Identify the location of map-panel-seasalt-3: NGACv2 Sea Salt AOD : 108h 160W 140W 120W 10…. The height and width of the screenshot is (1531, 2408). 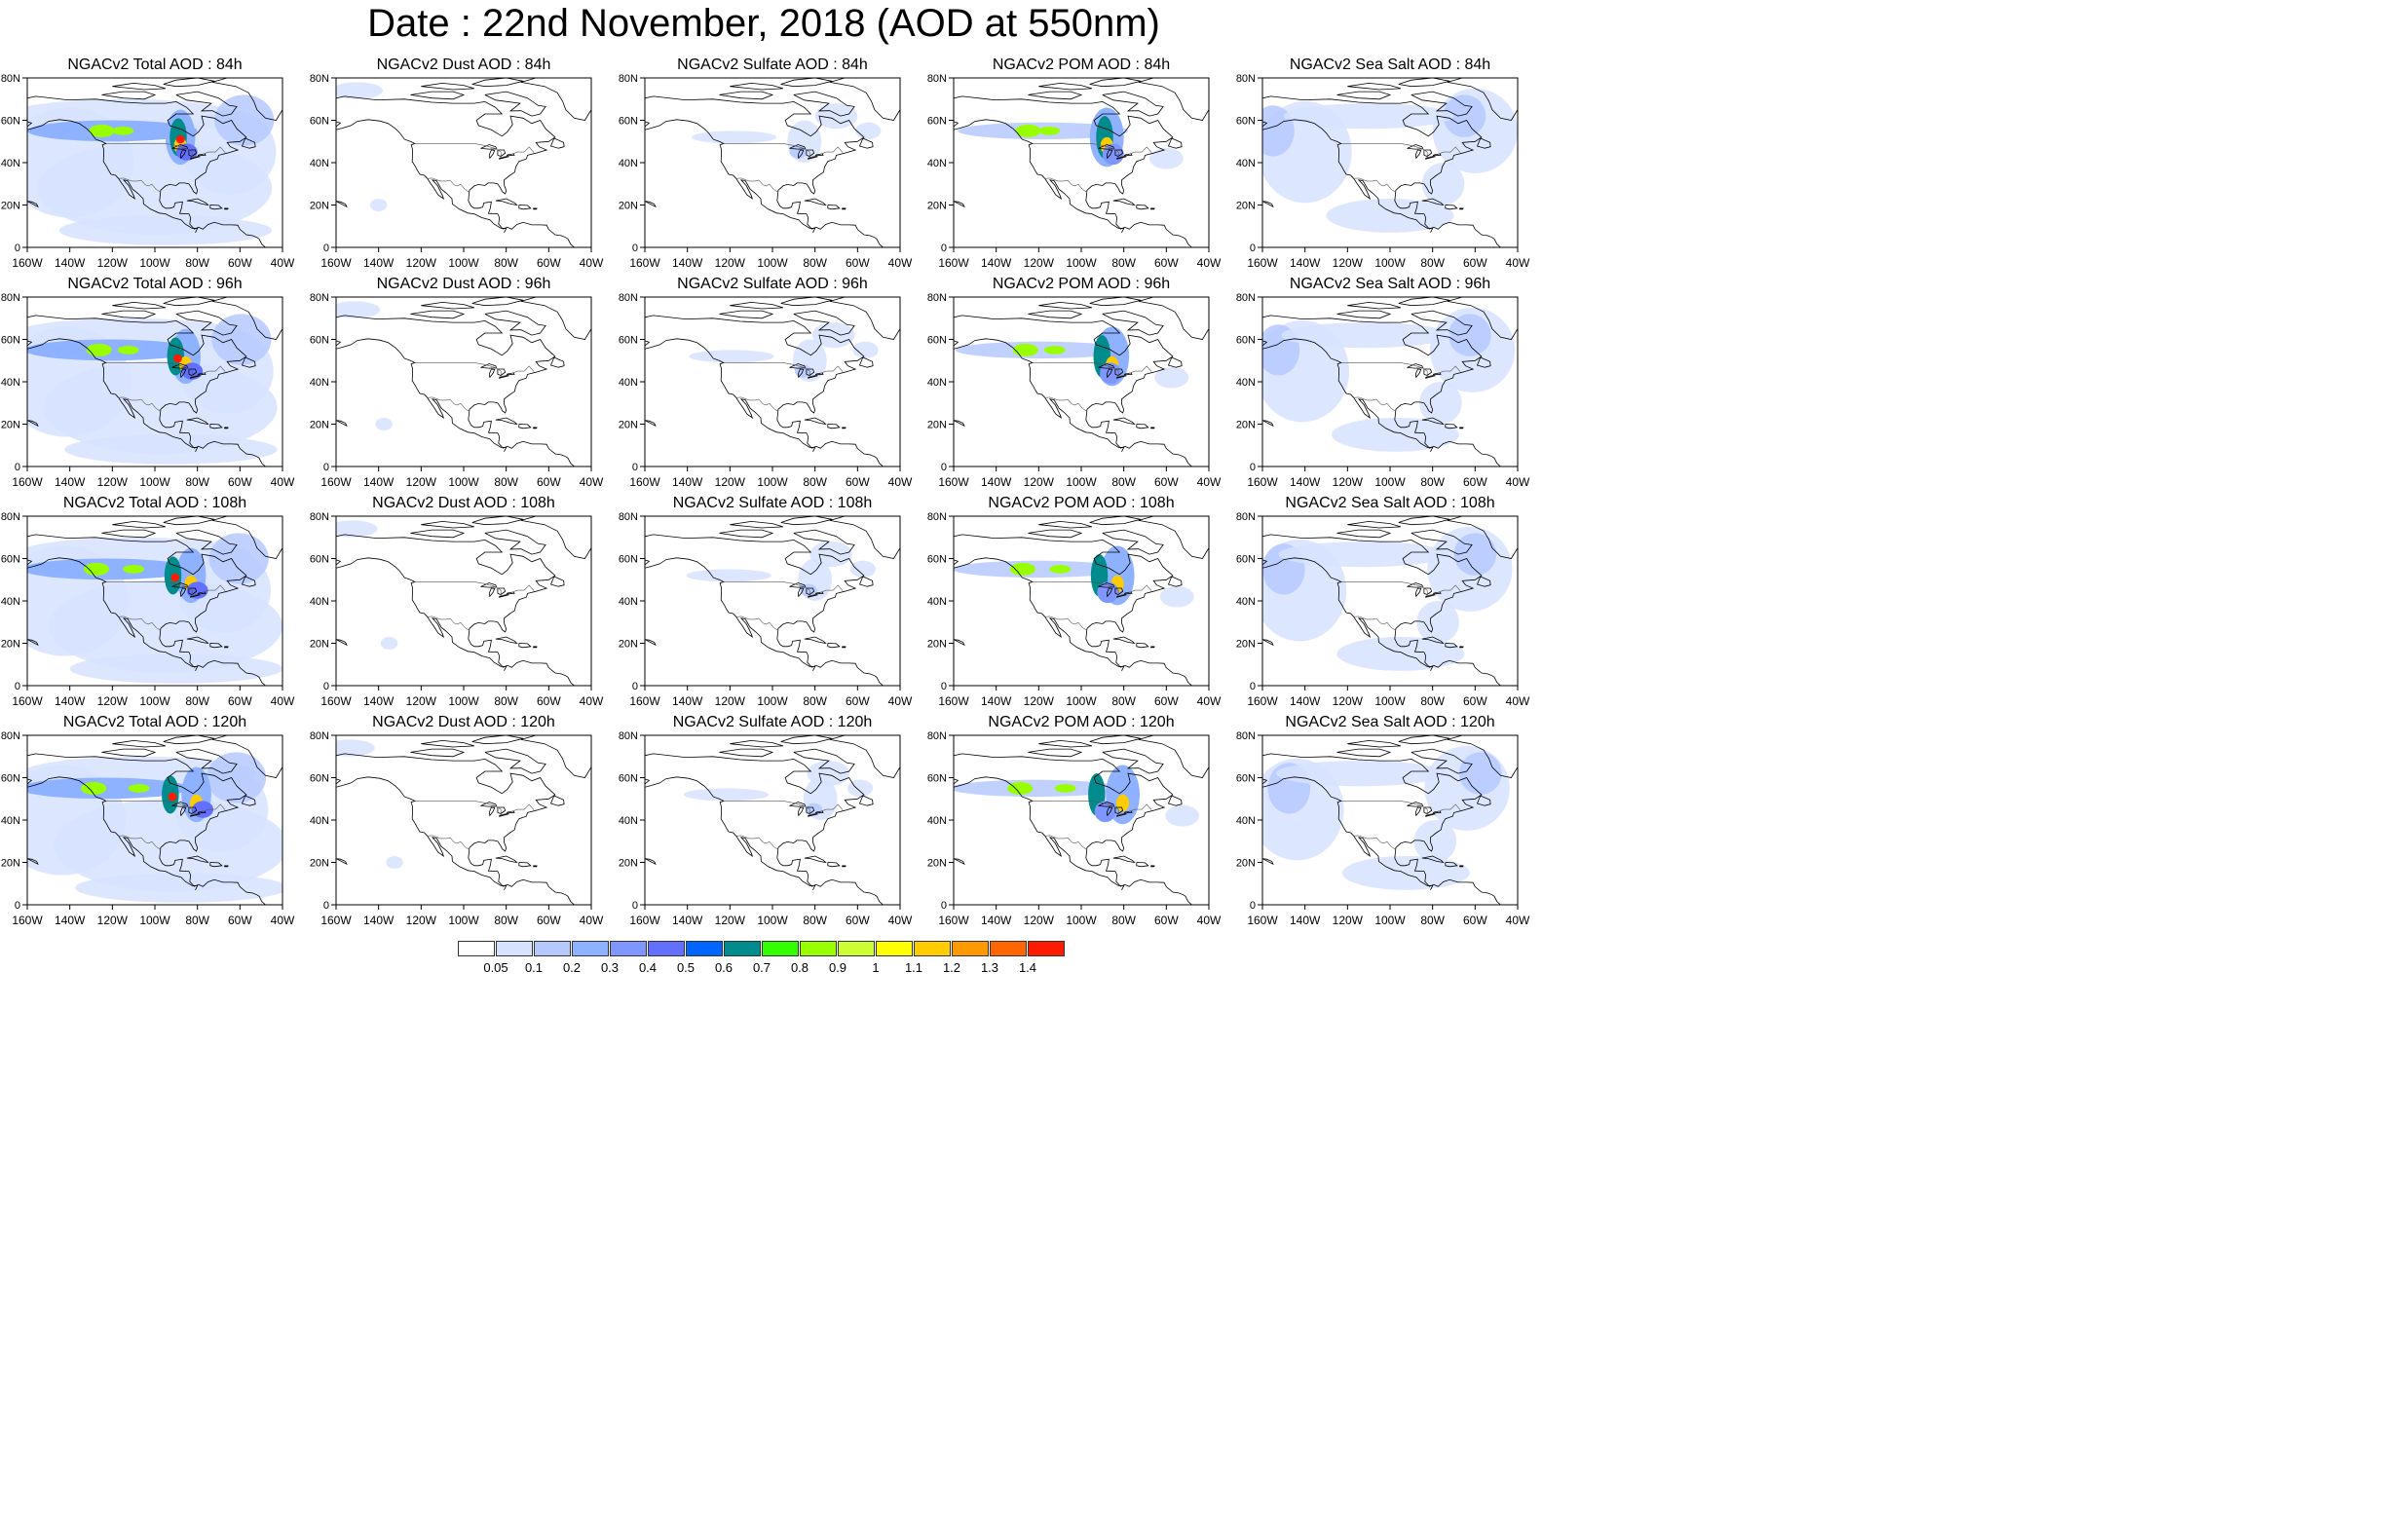
(1382, 609).